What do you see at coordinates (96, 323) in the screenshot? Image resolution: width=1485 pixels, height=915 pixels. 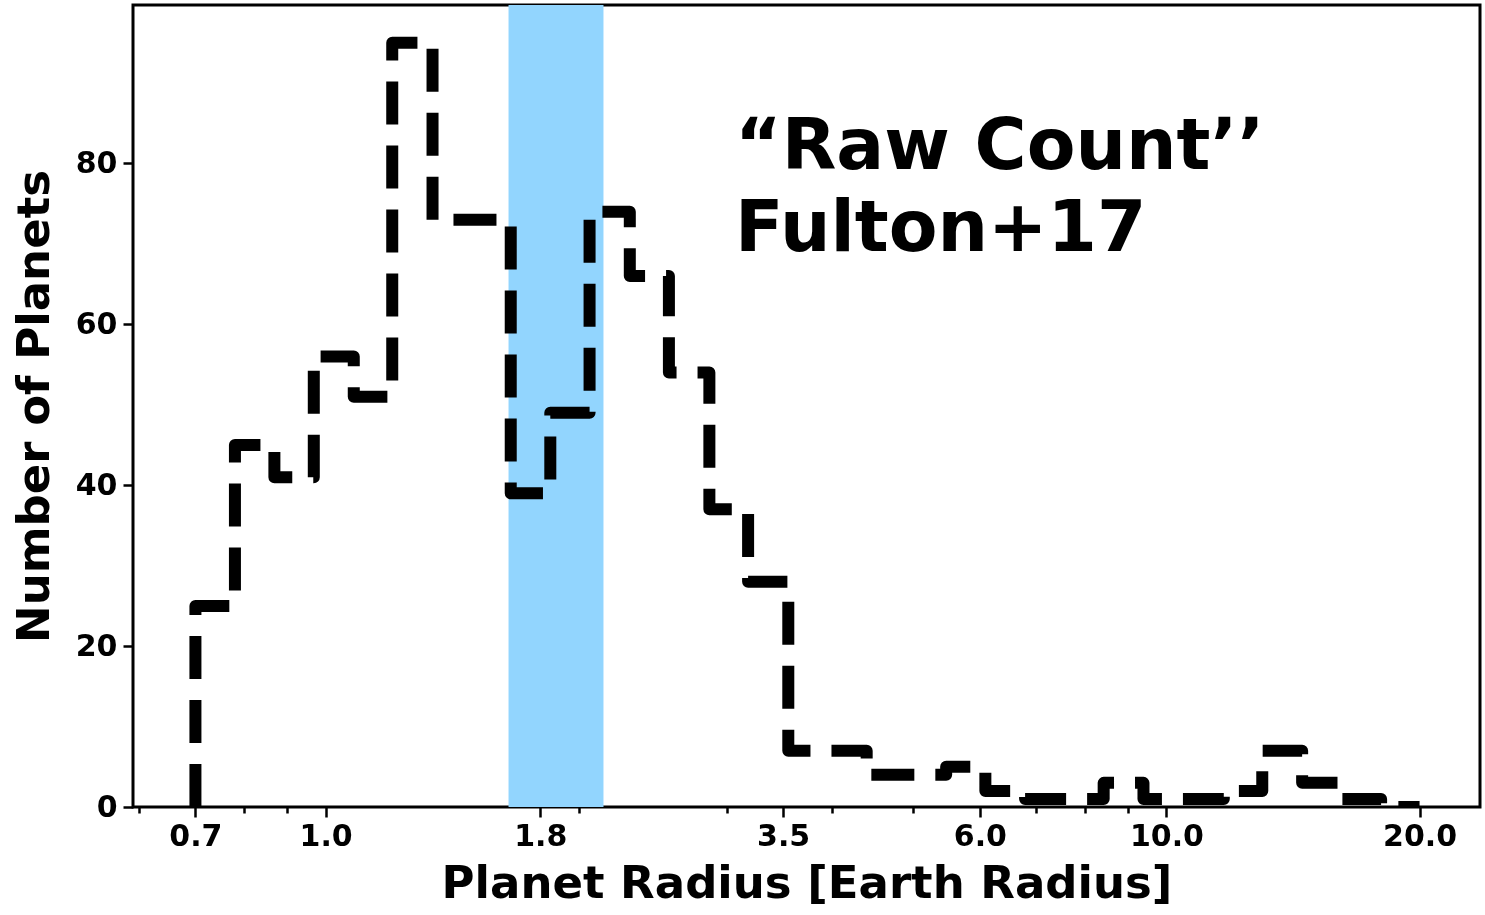 I see `y-tick-label: 60` at bounding box center [96, 323].